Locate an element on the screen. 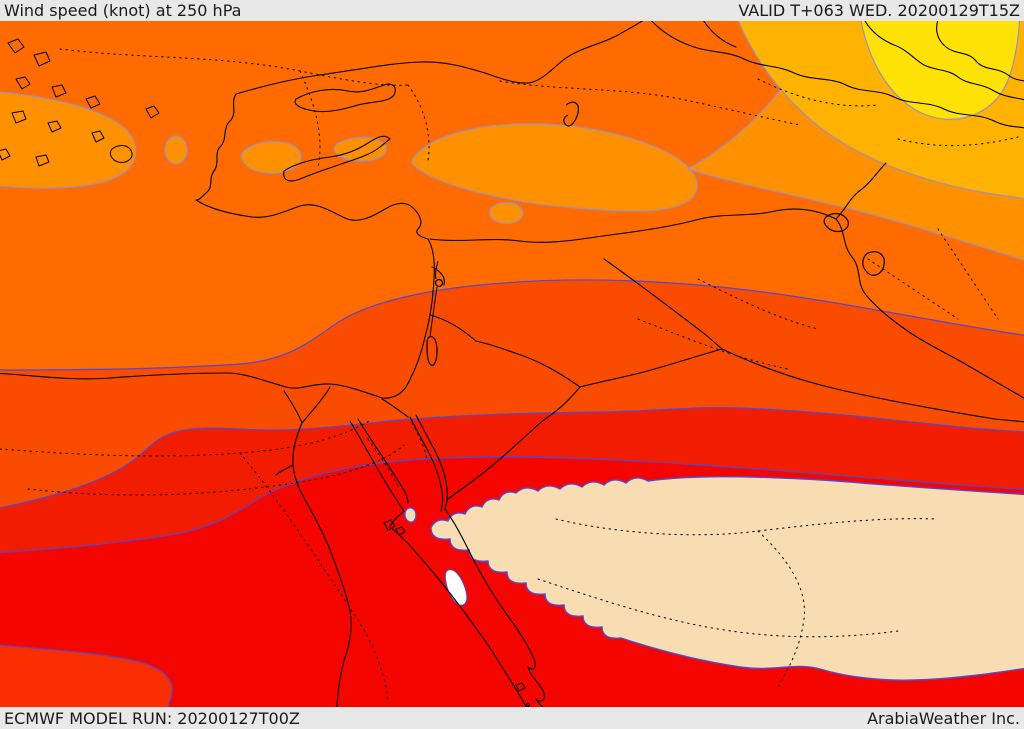 The width and height of the screenshot is (1024, 729). map-title: Wind speed (knot) at 250 hPa is located at coordinates (123, 10).